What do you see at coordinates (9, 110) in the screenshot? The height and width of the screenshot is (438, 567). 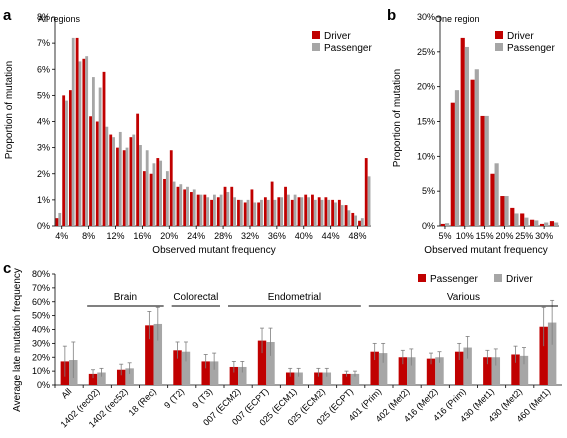 I see `panel-a-ylabel: Proportion of mutation` at bounding box center [9, 110].